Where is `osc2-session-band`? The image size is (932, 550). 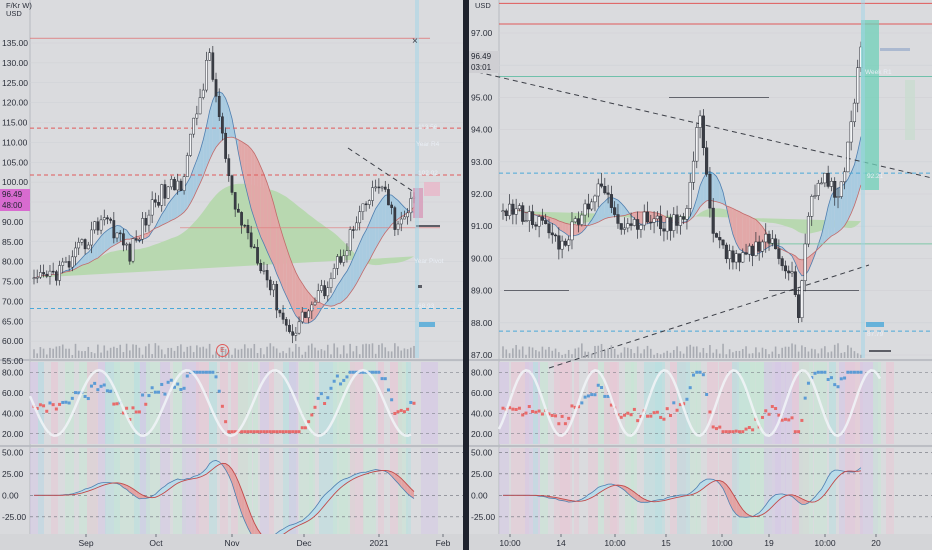
osc2-session-band is located at coordinates (271, 491).